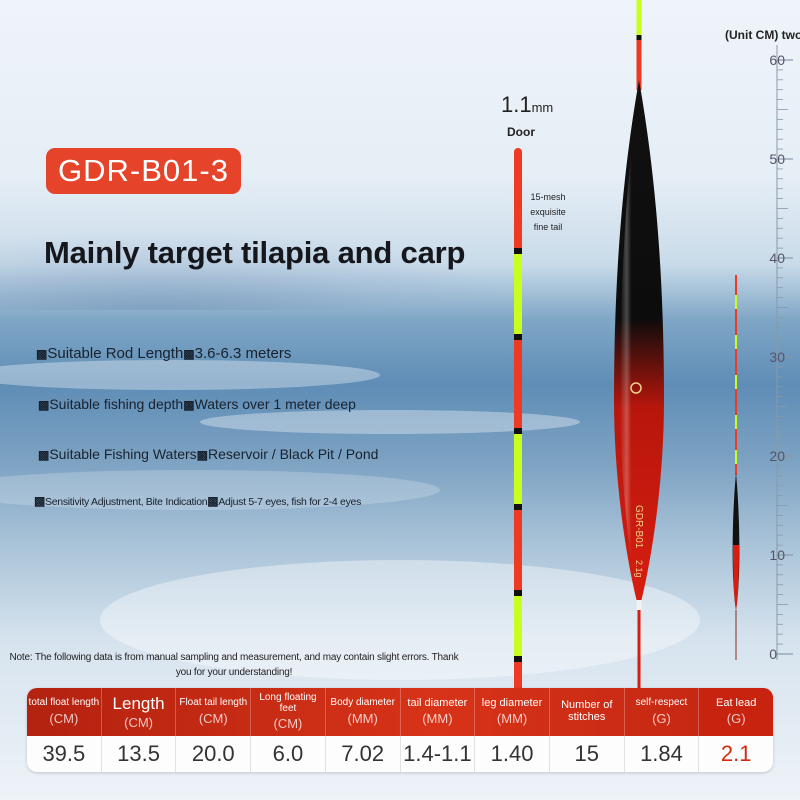 This screenshot has width=800, height=800. Describe the element at coordinates (639, 569) in the screenshot. I see `float-weight-label: 2.1g` at that location.